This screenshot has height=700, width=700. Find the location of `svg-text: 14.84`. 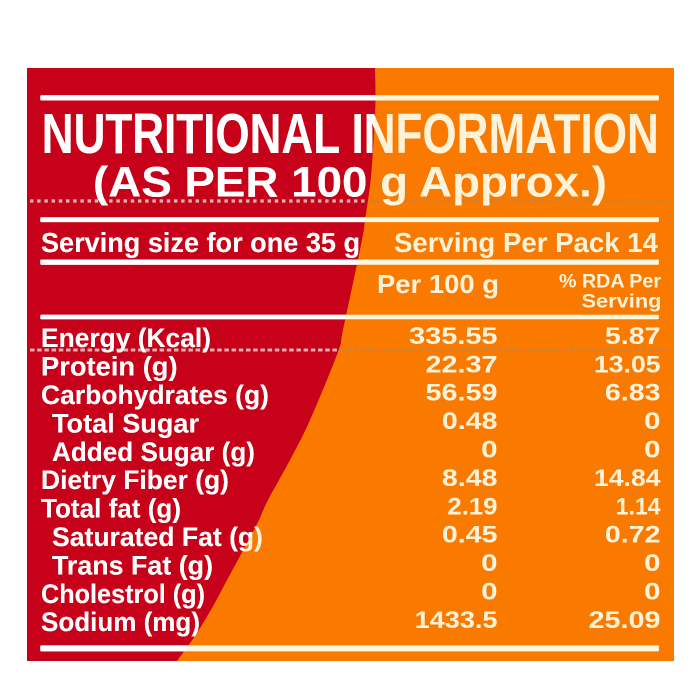

svg-text: 14.84 is located at coordinates (627, 478).